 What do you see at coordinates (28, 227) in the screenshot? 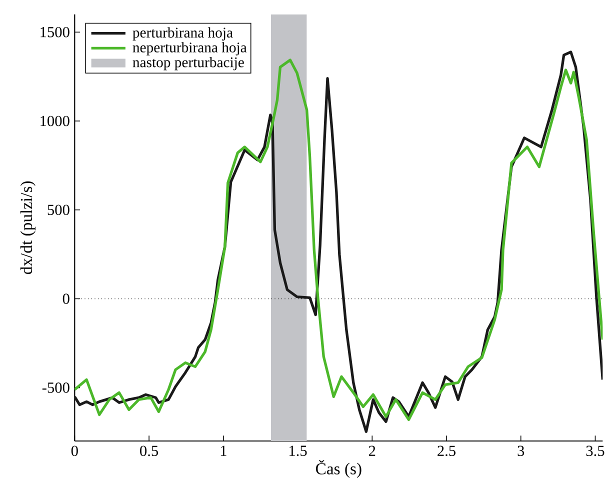
I see `y-axis-title: dx/dt (pulzi/s)` at bounding box center [28, 227].